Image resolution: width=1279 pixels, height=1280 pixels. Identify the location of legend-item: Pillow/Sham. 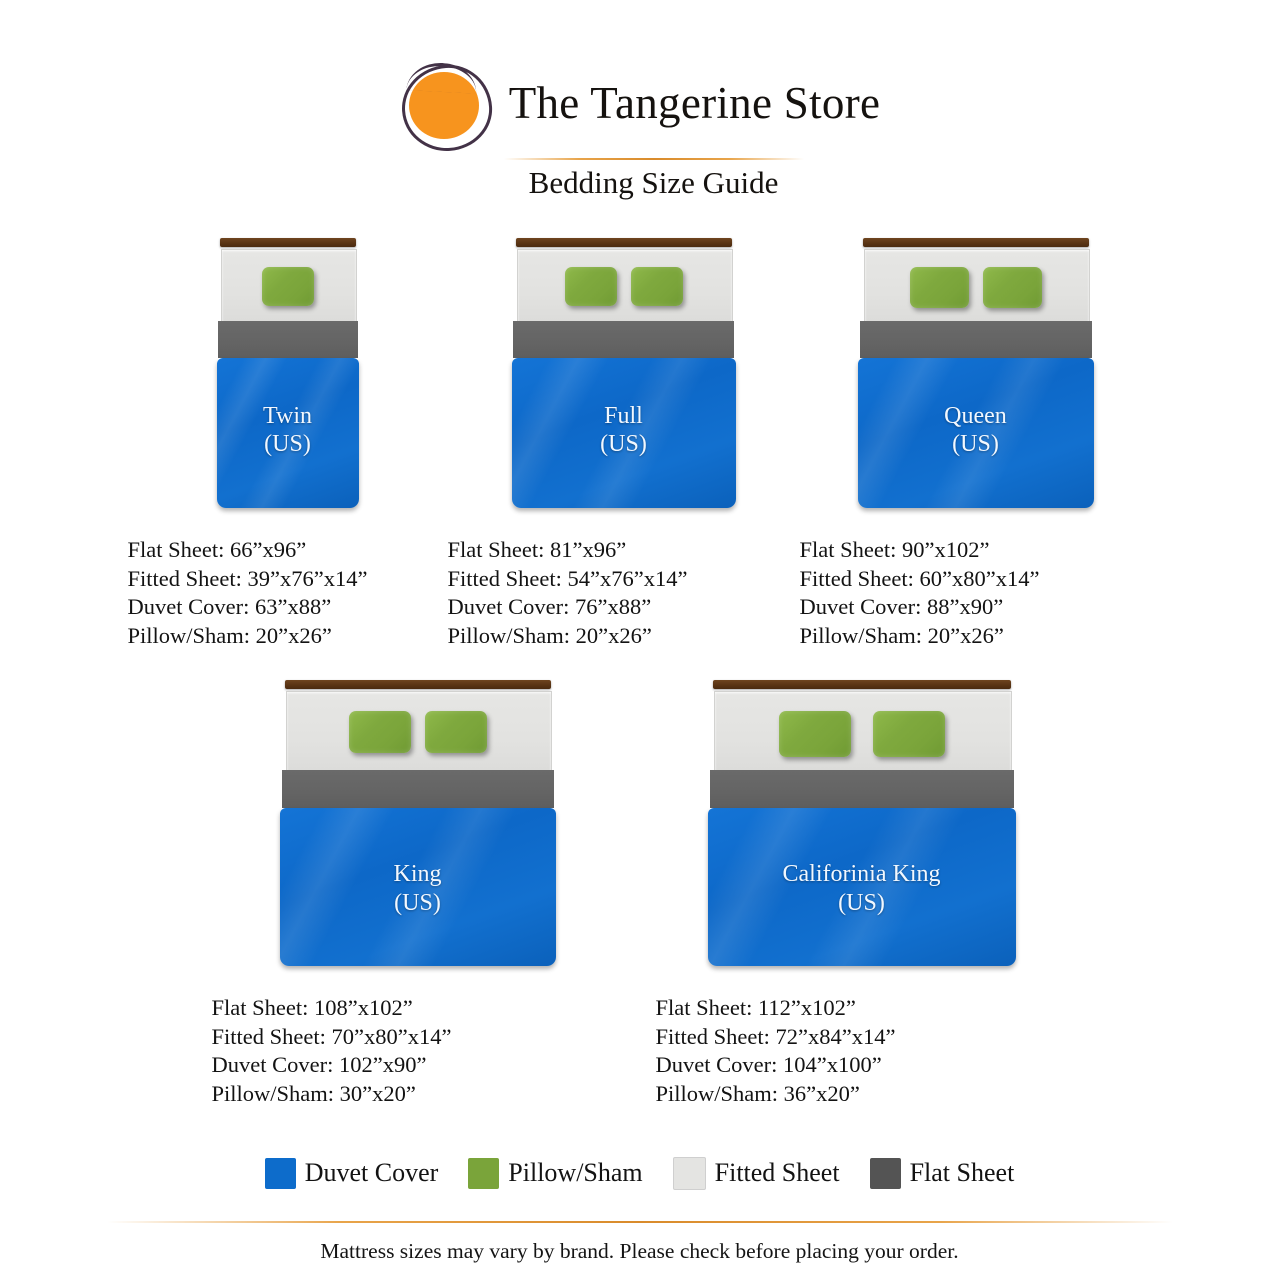
(555, 1173).